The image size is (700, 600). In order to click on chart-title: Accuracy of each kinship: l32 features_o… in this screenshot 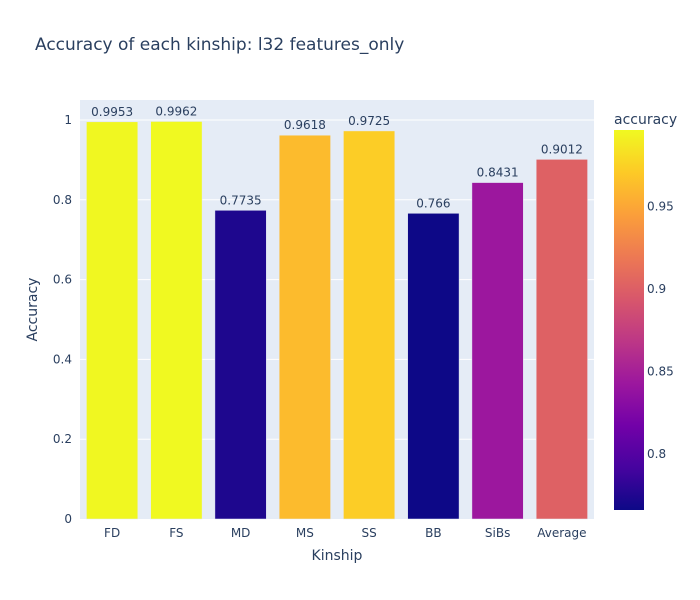, I will do `click(219, 45)`.